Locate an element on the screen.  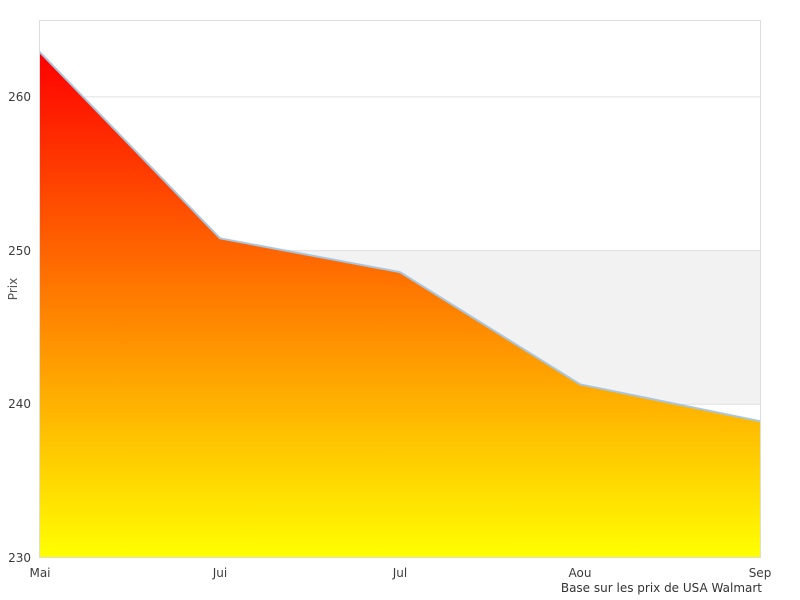
x-tick-label-sep: Sep is located at coordinates (760, 573).